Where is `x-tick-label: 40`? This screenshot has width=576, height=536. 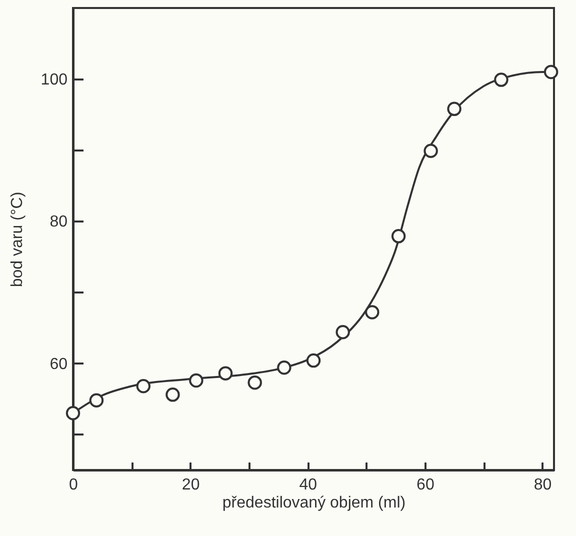 x-tick-label: 40 is located at coordinates (308, 485).